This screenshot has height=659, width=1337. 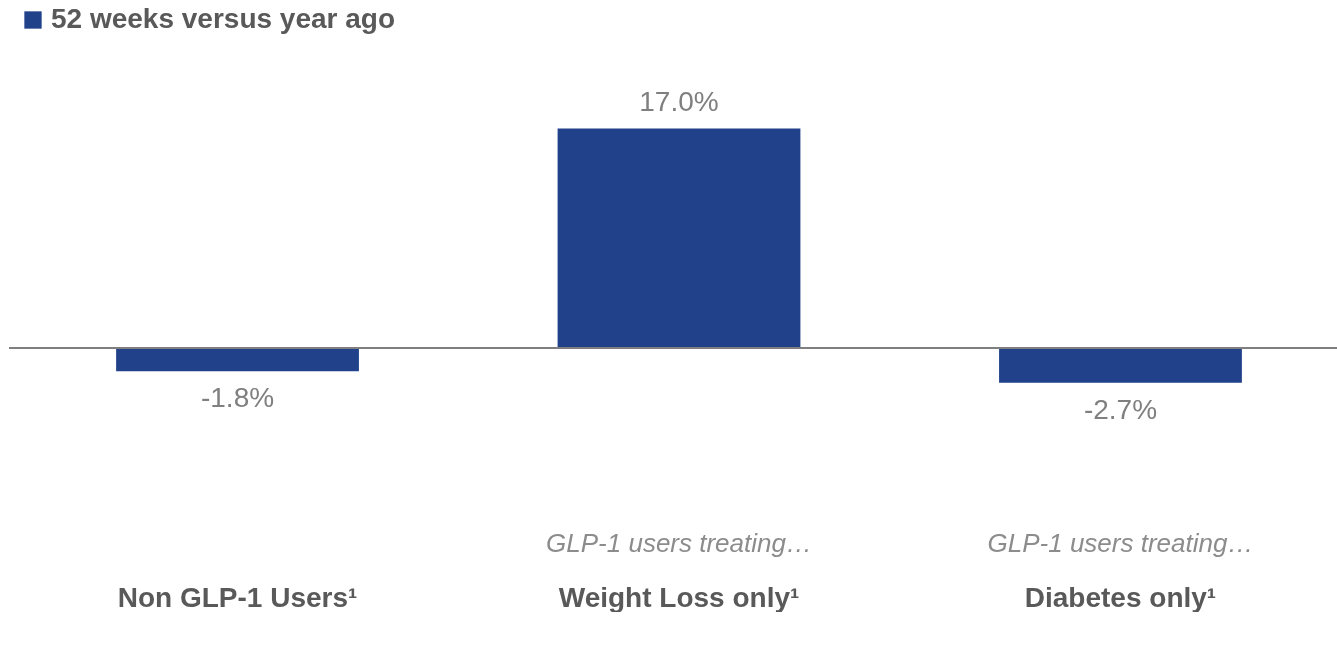 What do you see at coordinates (237, 398) in the screenshot?
I see `data-label: -1.8%` at bounding box center [237, 398].